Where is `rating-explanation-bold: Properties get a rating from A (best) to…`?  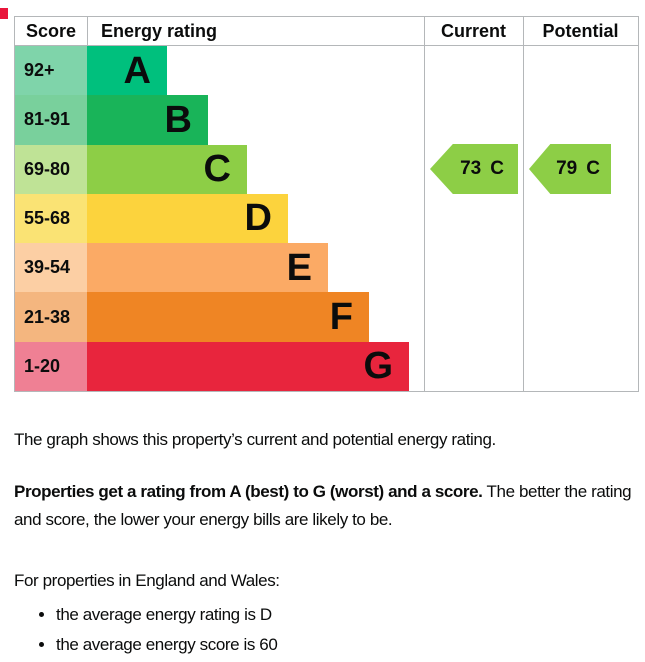 rating-explanation-bold: Properties get a rating from A (best) to… is located at coordinates (248, 491).